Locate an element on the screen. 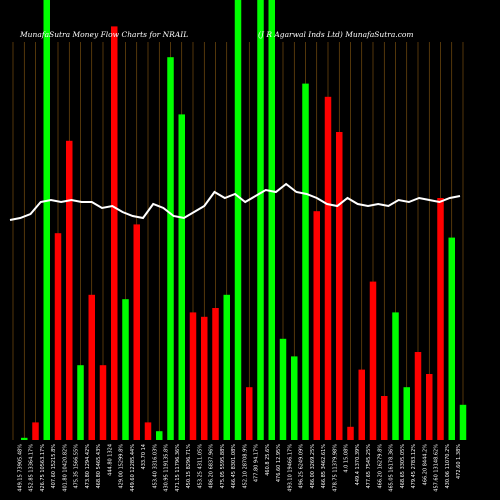  x-tick-label: 471.15 11796.36% is located at coordinates (178, 468).